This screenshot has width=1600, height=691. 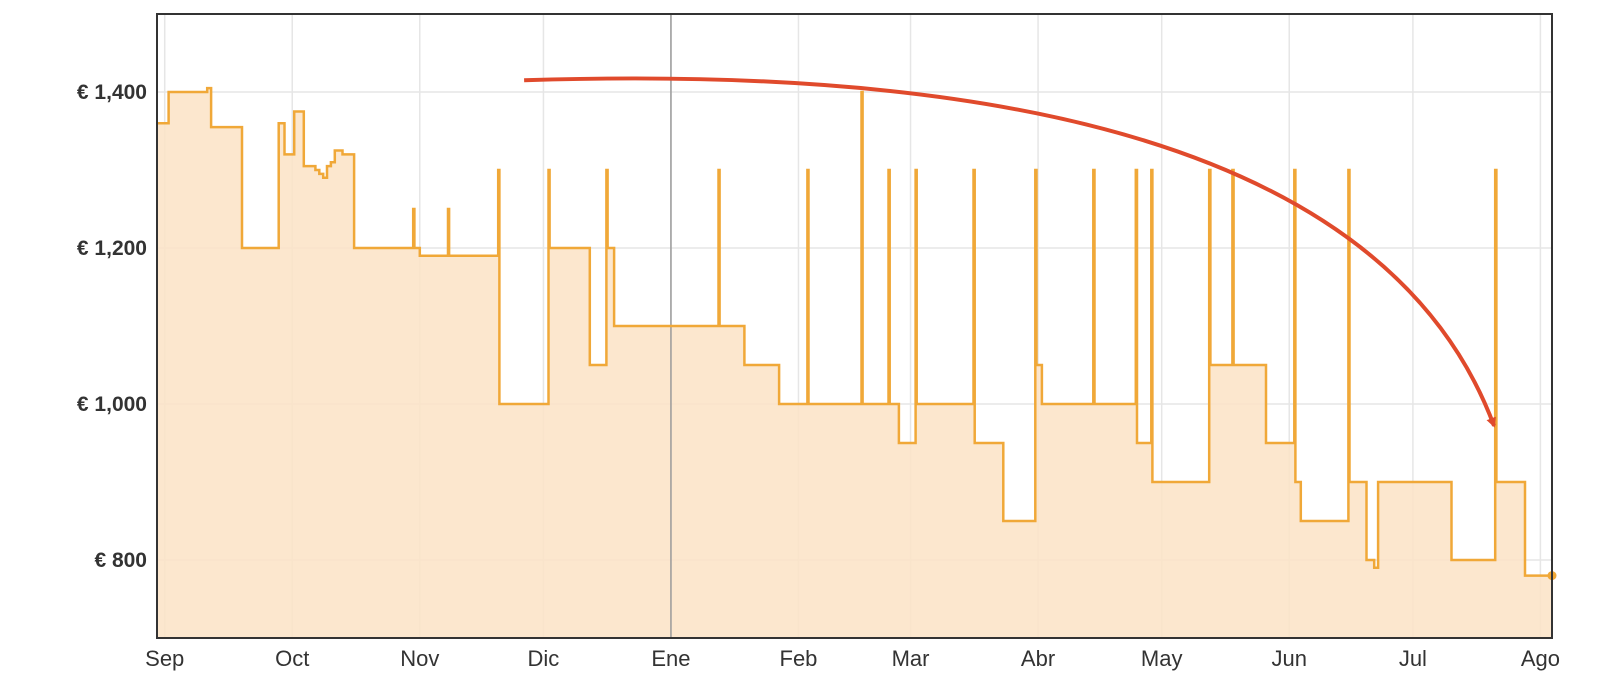 I want to click on x-tick-label: Ene, so click(x=670, y=658).